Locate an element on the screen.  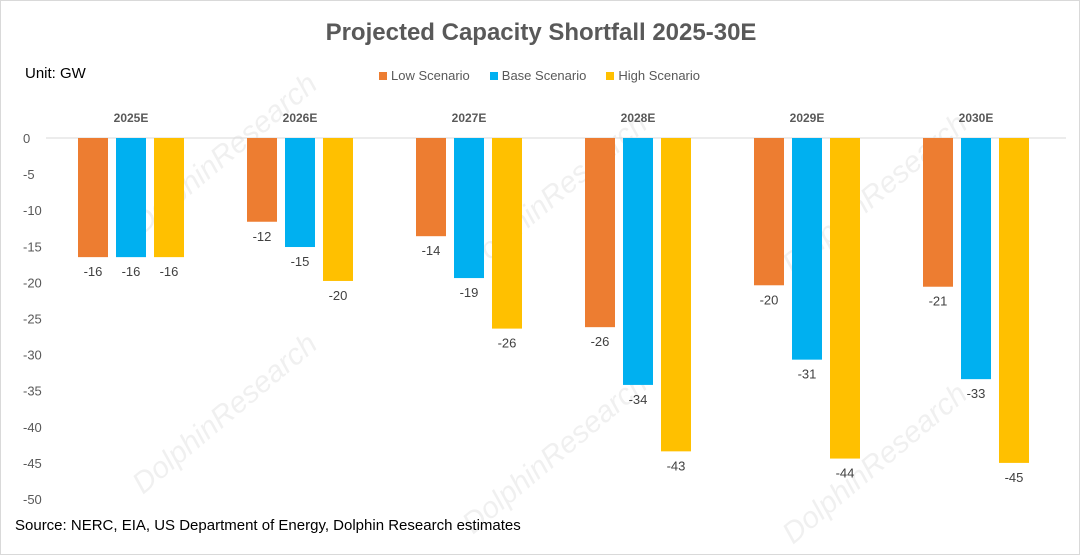
legend-label: Base Scenario is located at coordinates (544, 75).